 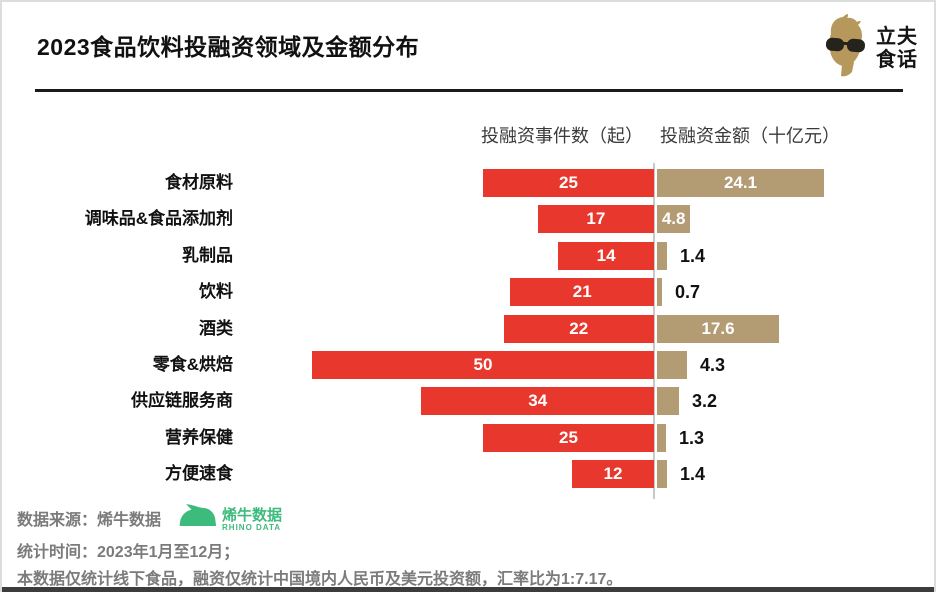 What do you see at coordinates (468, 292) in the screenshot?
I see `chart-row: 饮料 21 0.7` at bounding box center [468, 292].